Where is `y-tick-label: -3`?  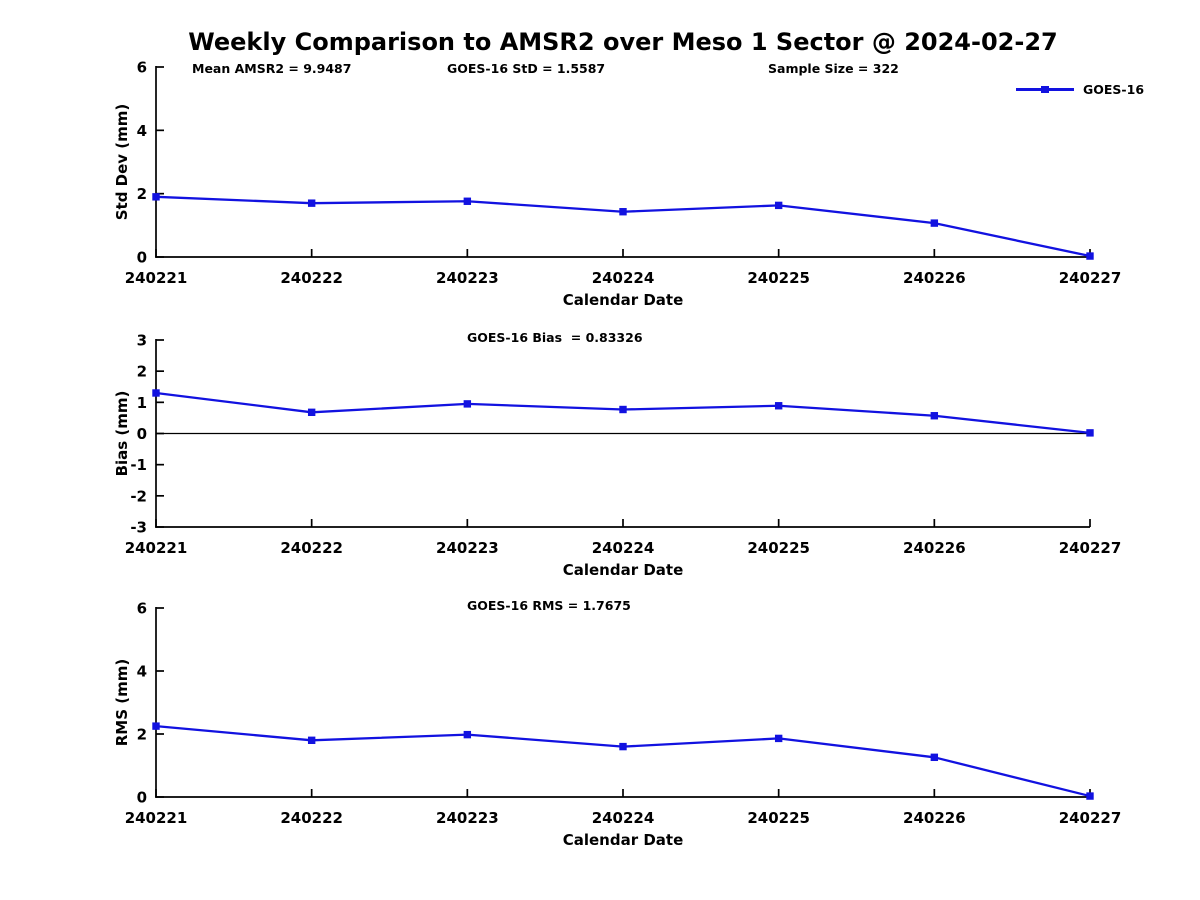 y-tick-label: -3 is located at coordinates (138, 528).